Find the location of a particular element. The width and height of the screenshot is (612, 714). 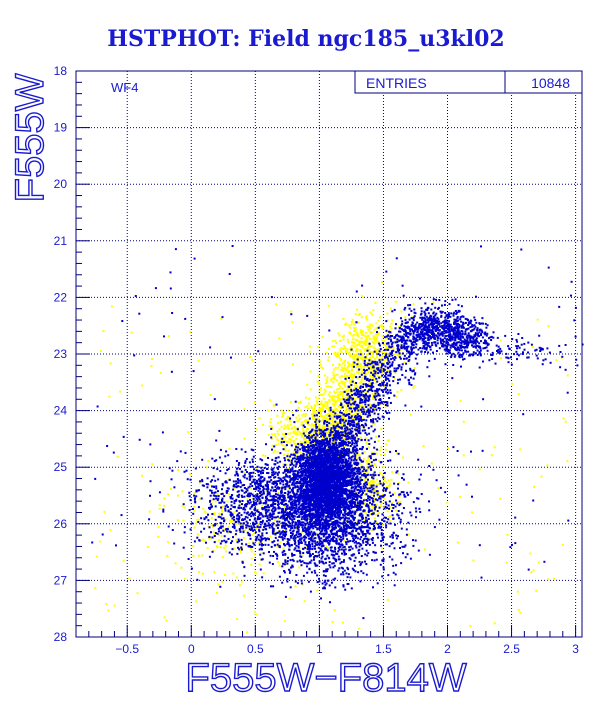

chart-title: HSTPHOT: Field ngc185_u3kl02 is located at coordinates (306, 39).